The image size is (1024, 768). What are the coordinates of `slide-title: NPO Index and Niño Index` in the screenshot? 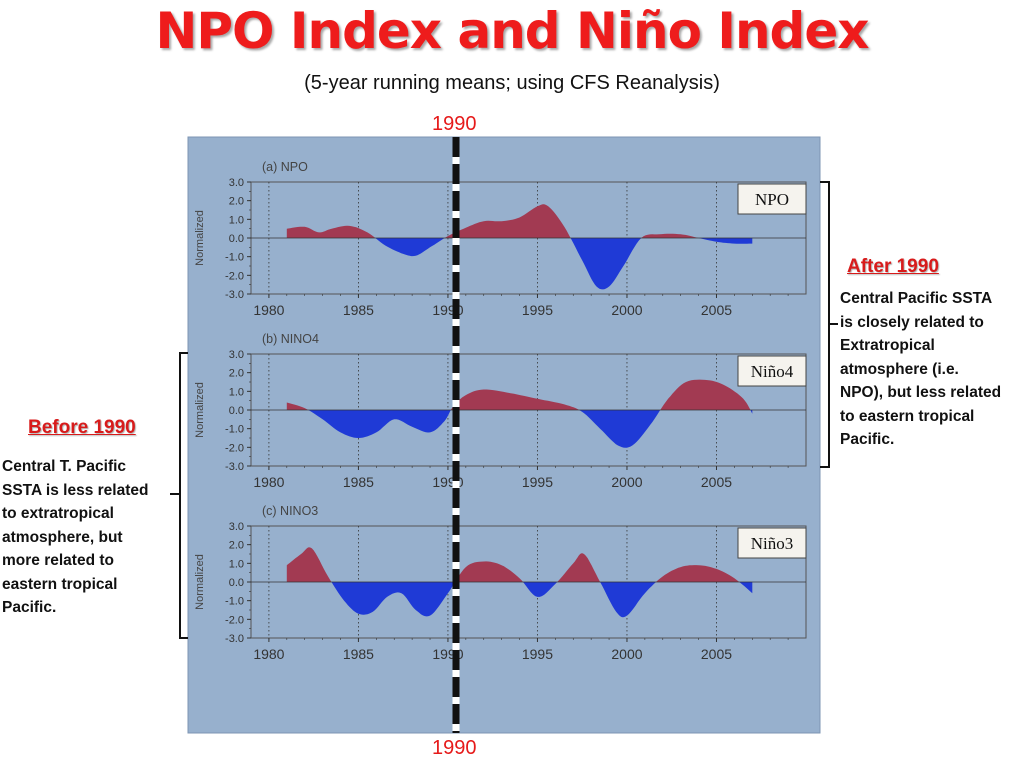 It's located at (512, 31).